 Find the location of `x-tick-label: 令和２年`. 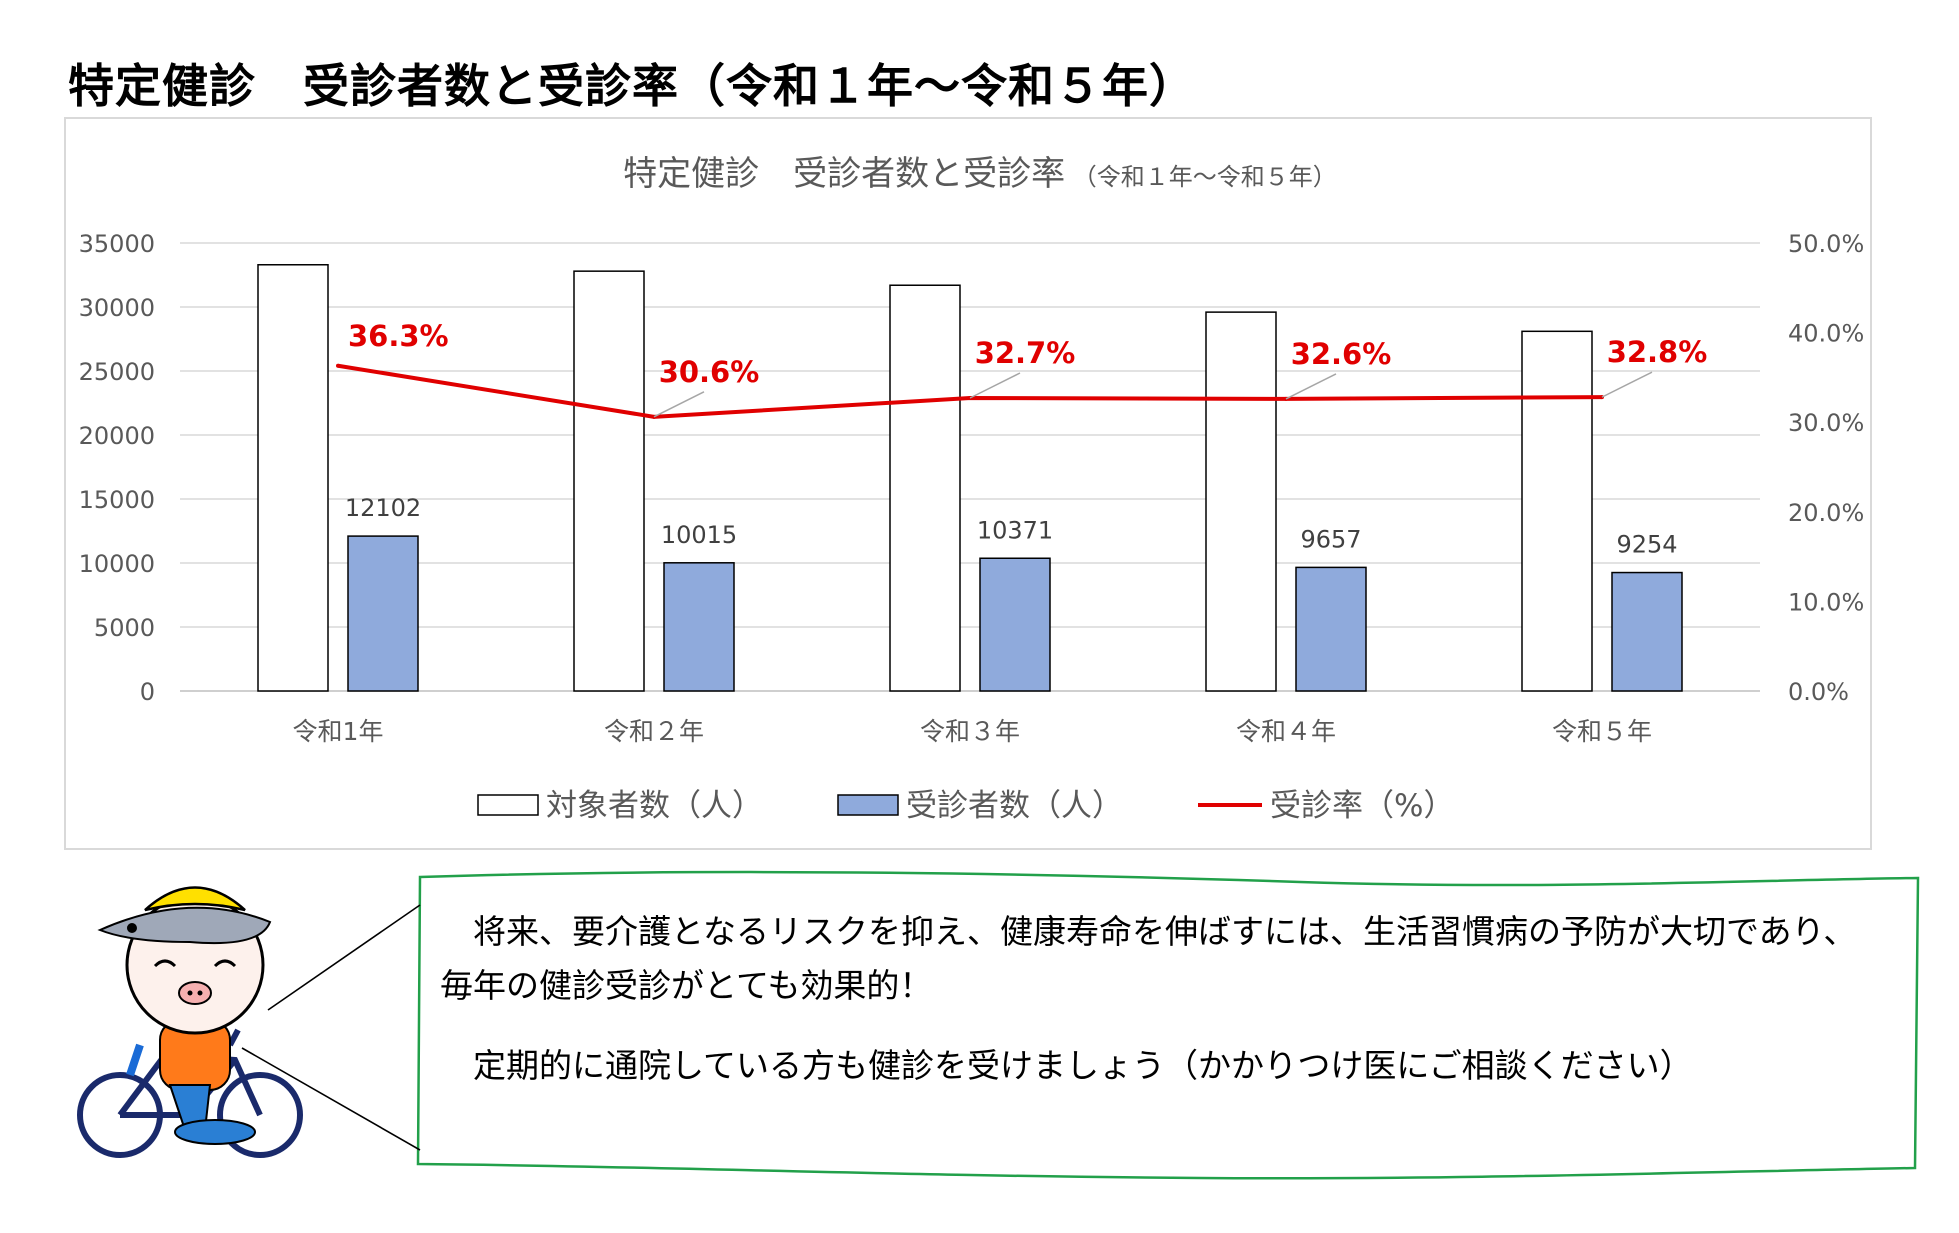

x-tick-label: 令和２年 is located at coordinates (654, 731).